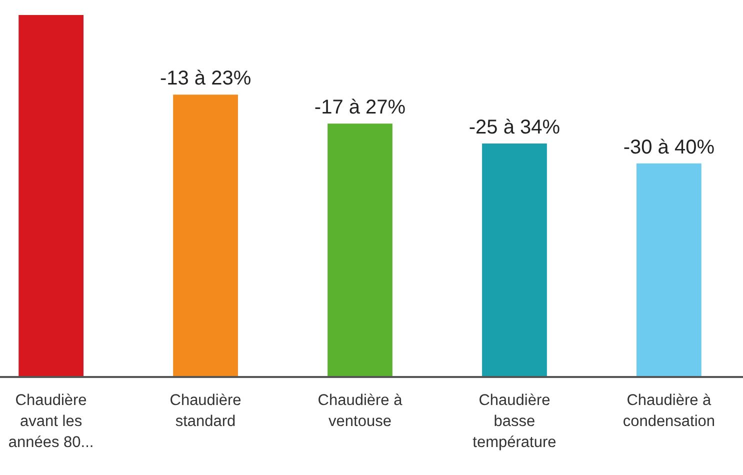 The image size is (743, 475). What do you see at coordinates (360, 107) in the screenshot?
I see `annotation: -17 à 27%` at bounding box center [360, 107].